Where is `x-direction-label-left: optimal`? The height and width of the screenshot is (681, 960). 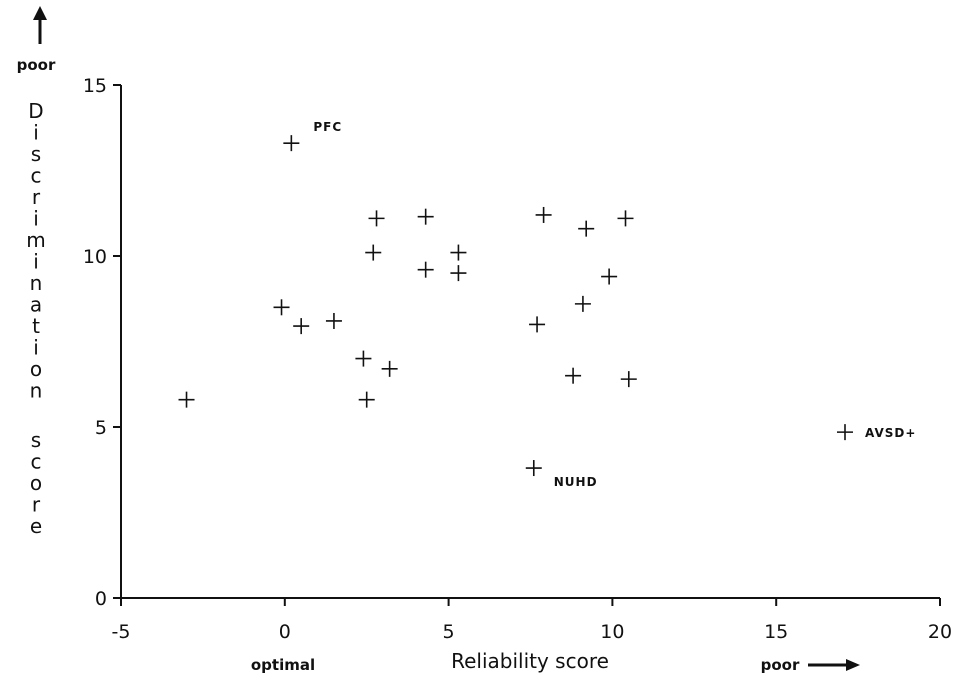 x-direction-label-left: optimal is located at coordinates (283, 665).